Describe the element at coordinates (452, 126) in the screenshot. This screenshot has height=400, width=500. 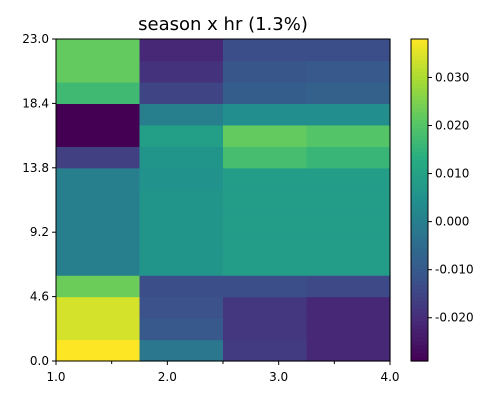
I see `colorbar-tick-label: 0.020` at that location.